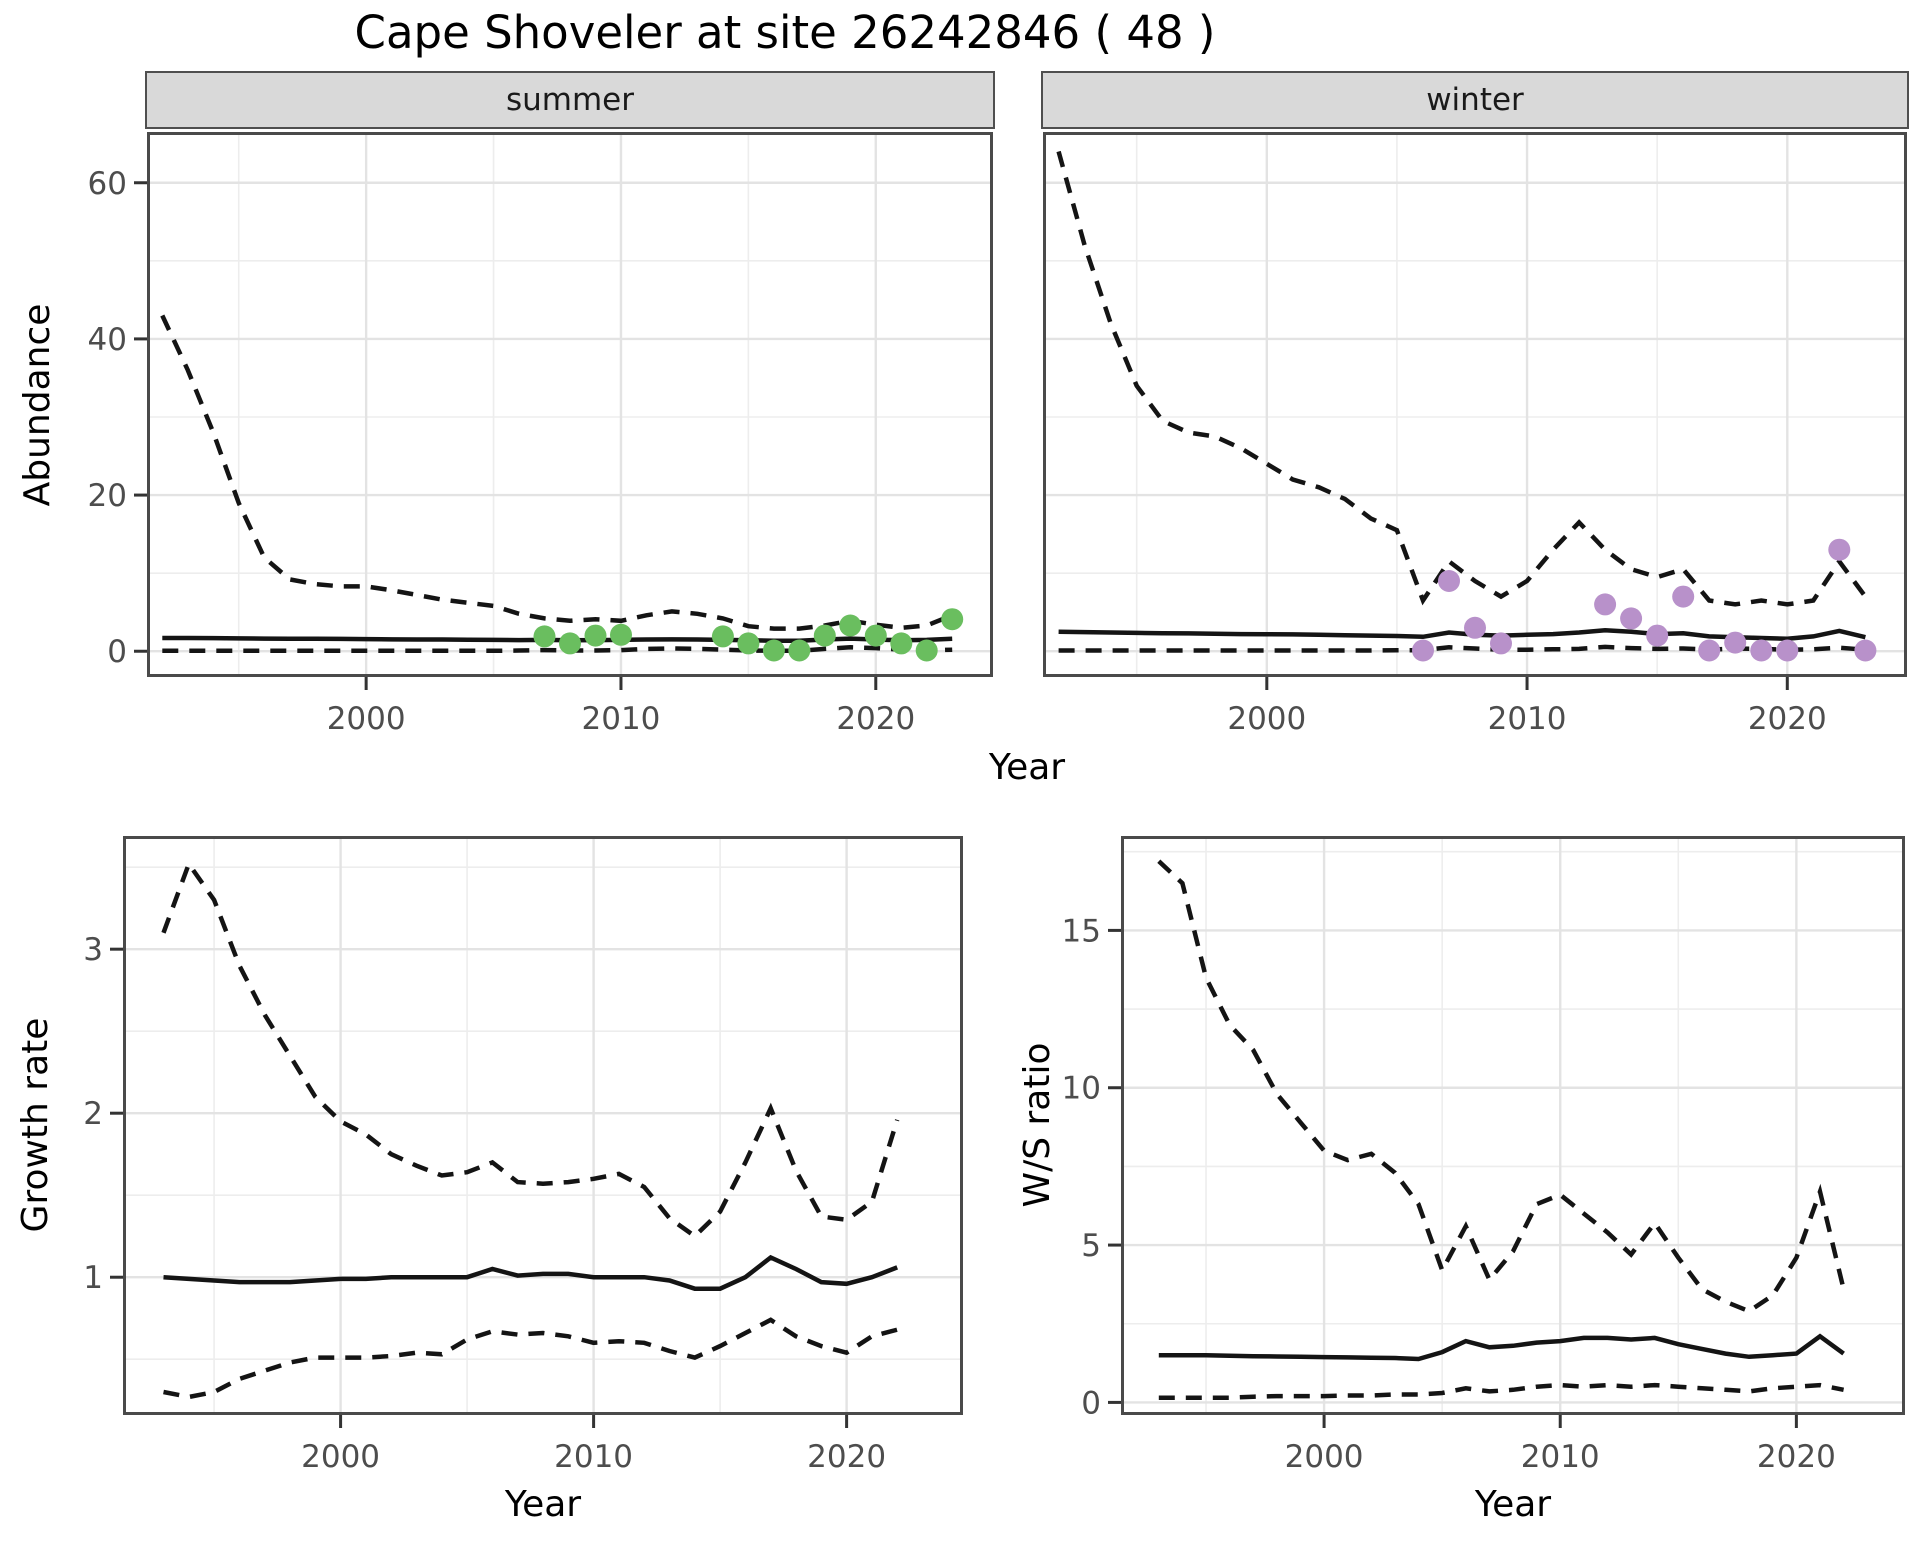 Image resolution: width=1920 pixels, height=1560 pixels. I want to click on y-tick-label: 1, so click(93, 1278).